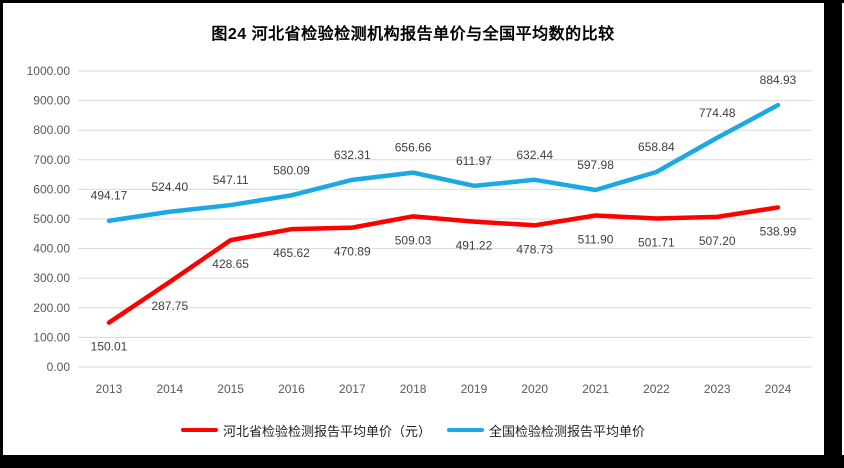 The image size is (844, 468). Describe the element at coordinates (778, 80) in the screenshot. I see `data-label: 884.93` at that location.